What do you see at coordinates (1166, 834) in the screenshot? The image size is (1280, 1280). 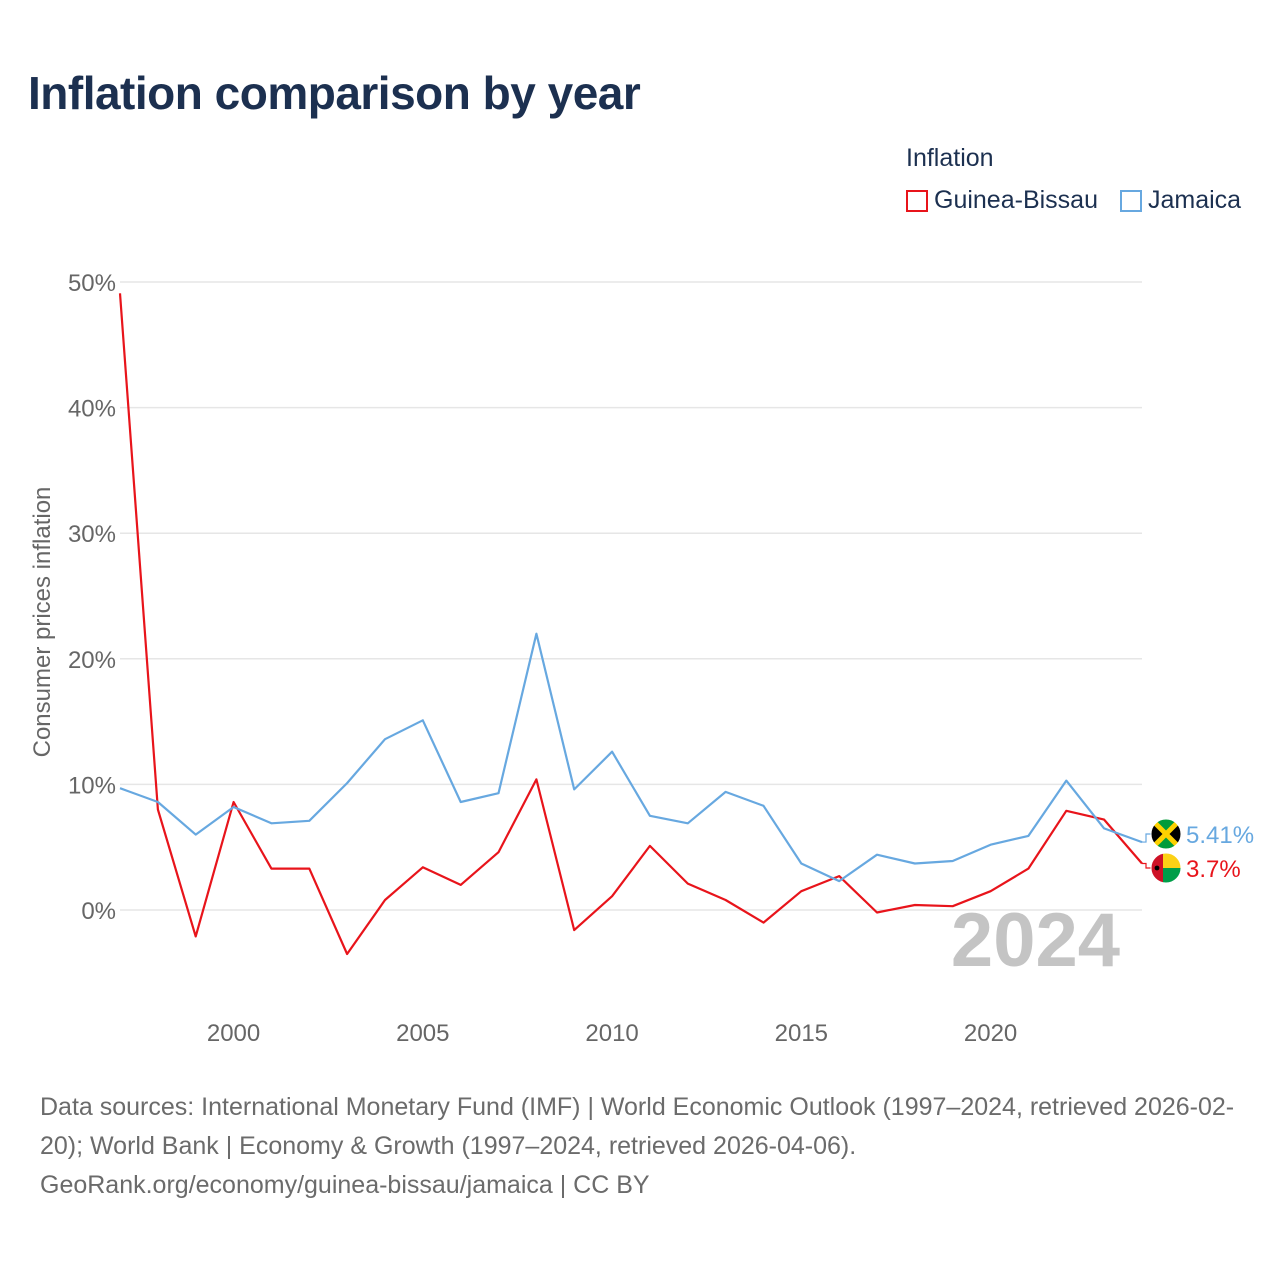 I see `jamaica-flag` at bounding box center [1166, 834].